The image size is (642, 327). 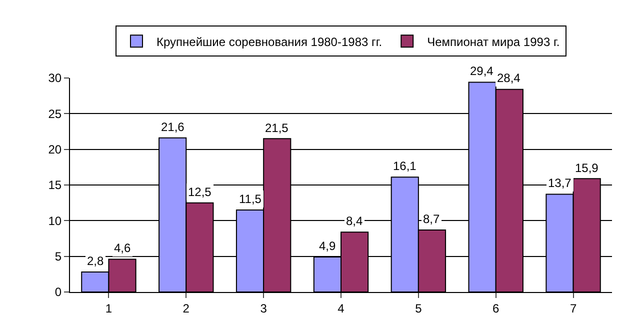 I want to click on data-label: 4,6, so click(x=123, y=248).